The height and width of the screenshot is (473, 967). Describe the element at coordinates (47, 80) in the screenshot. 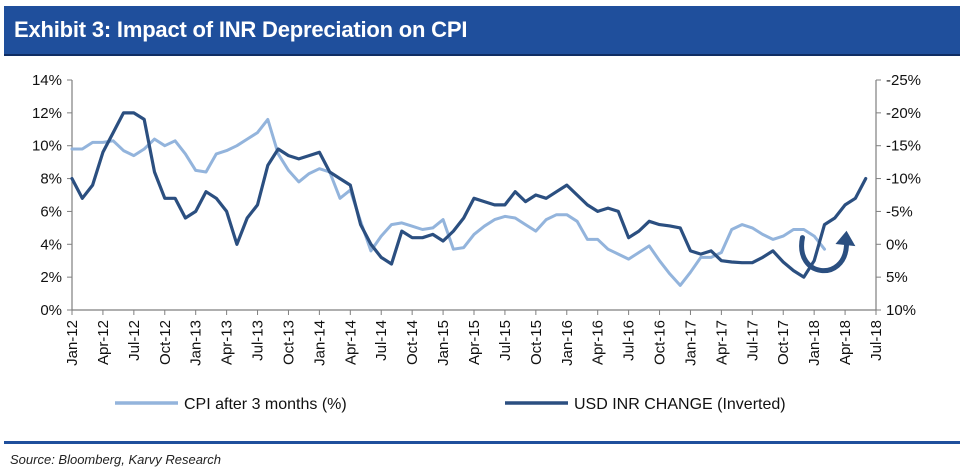

I see `left-y-tick-label: 14%` at that location.